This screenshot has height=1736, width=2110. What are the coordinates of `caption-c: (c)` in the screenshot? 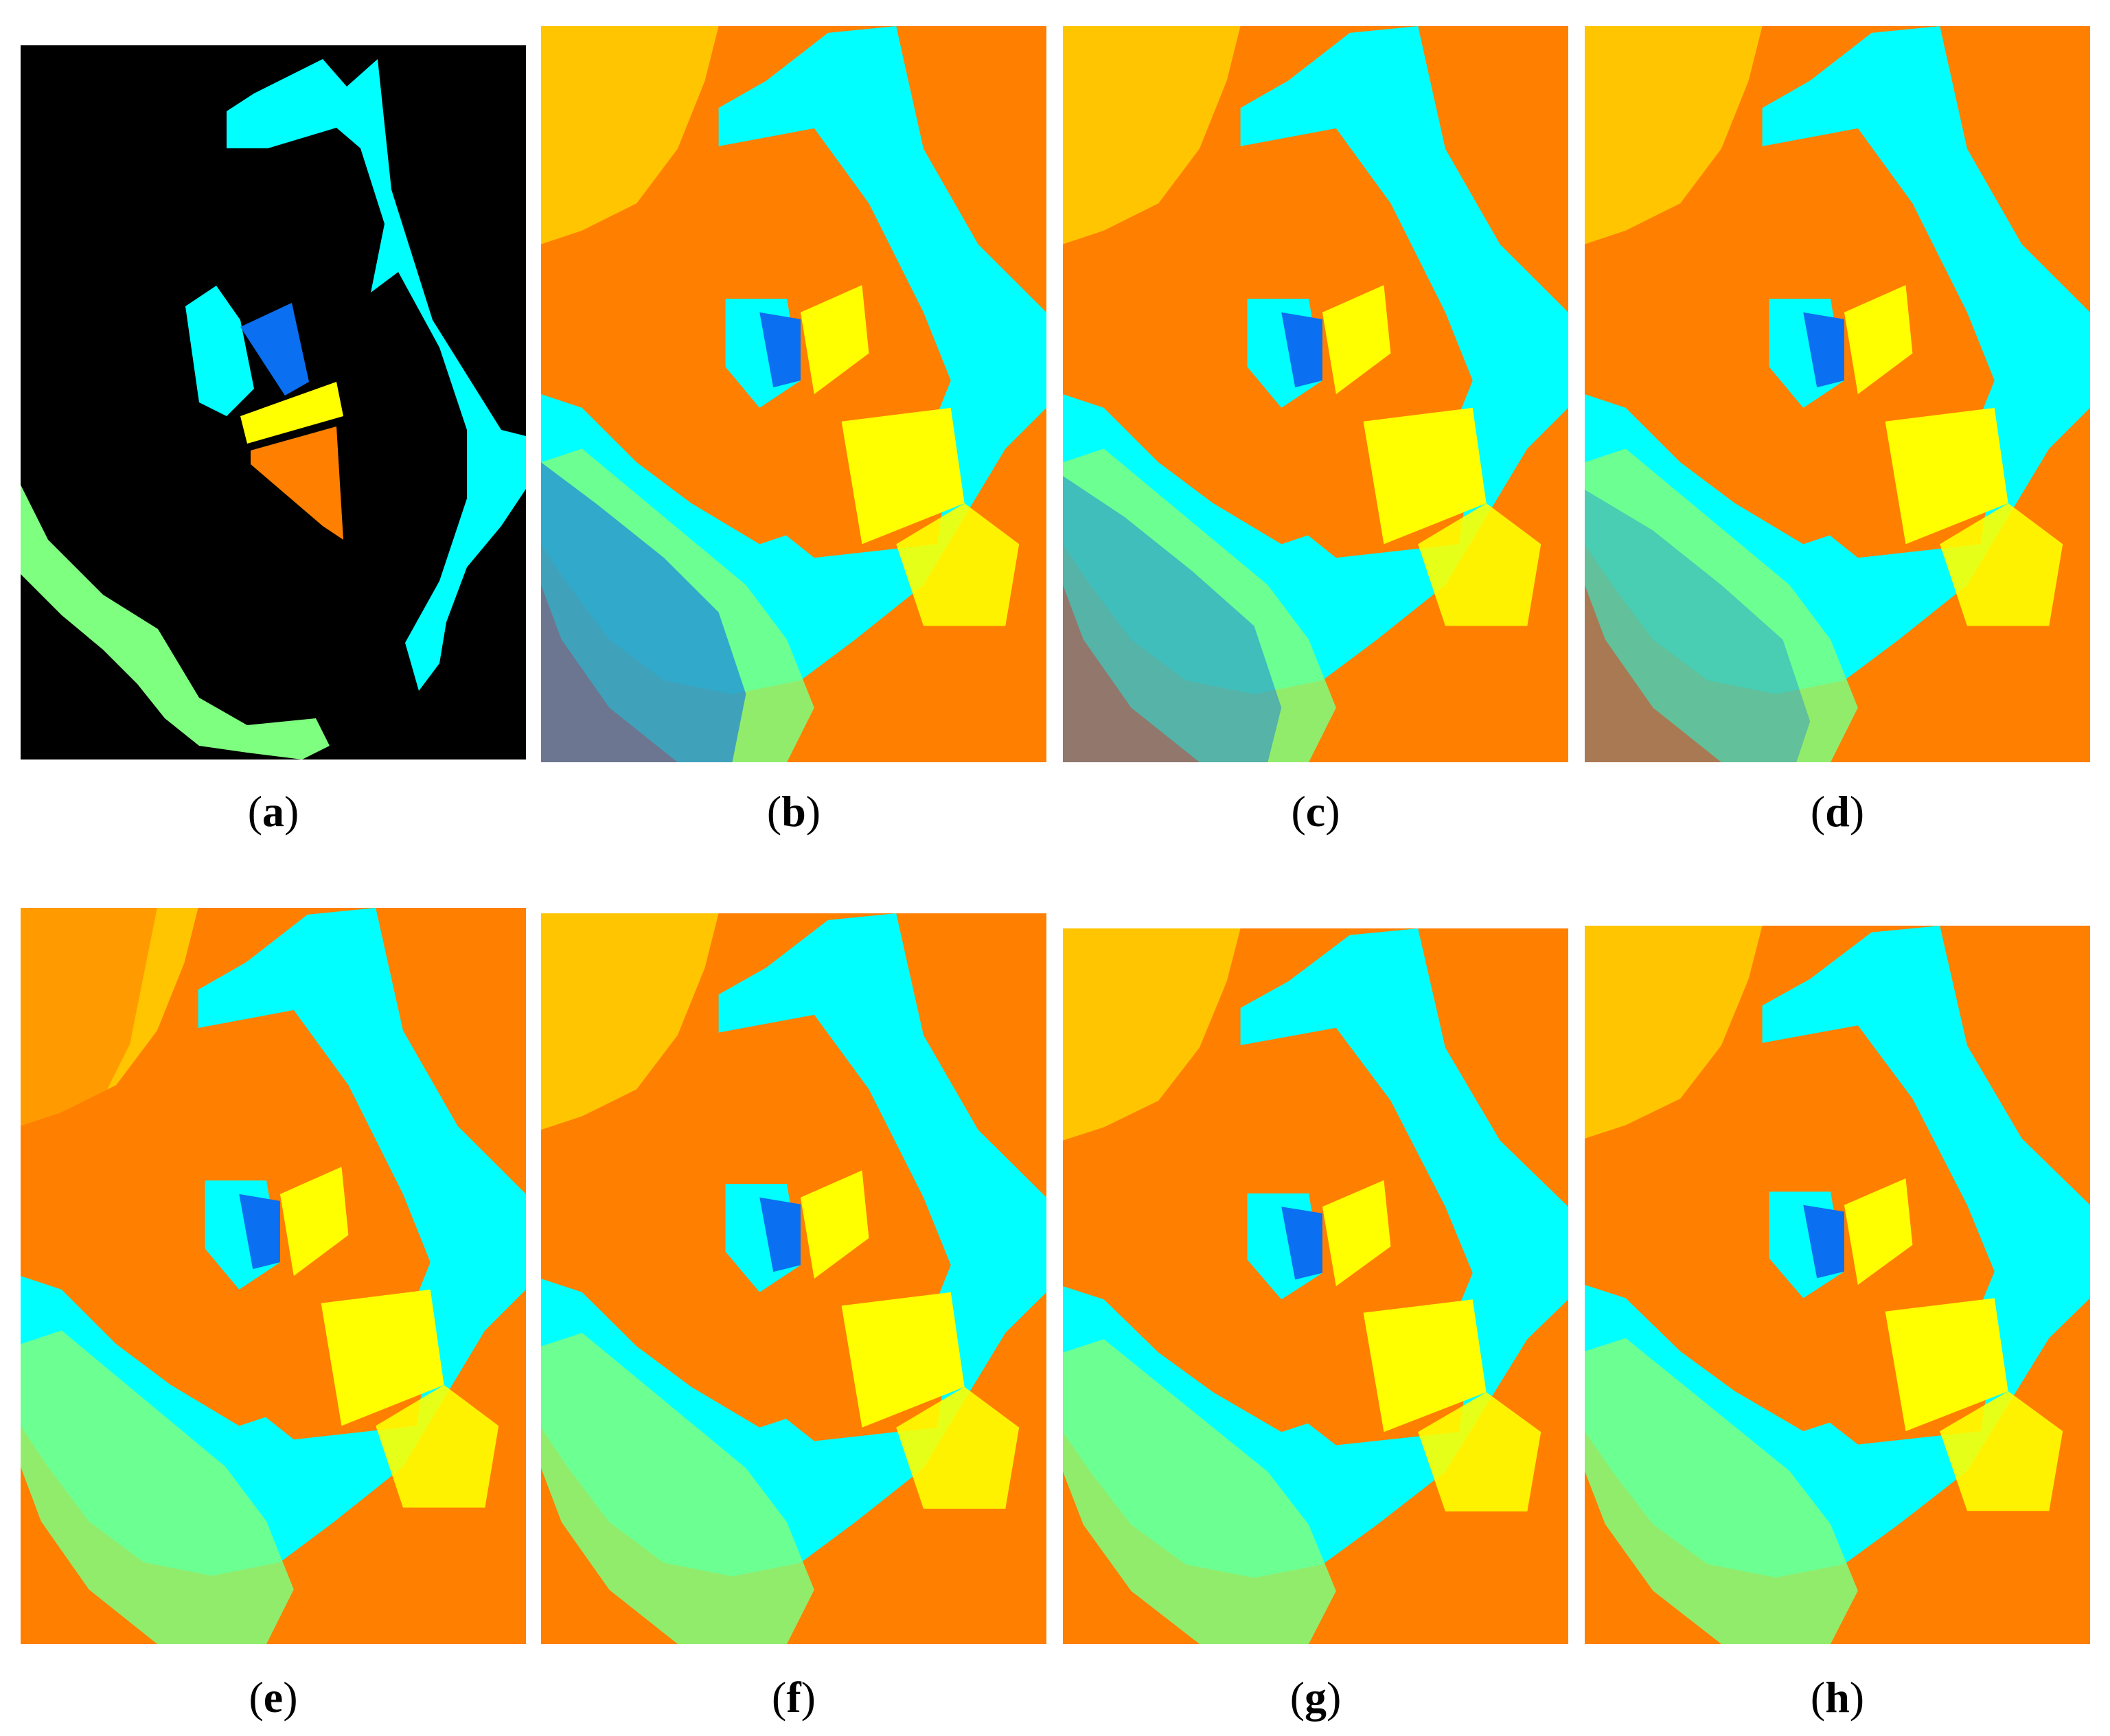 It's located at (1315, 811).